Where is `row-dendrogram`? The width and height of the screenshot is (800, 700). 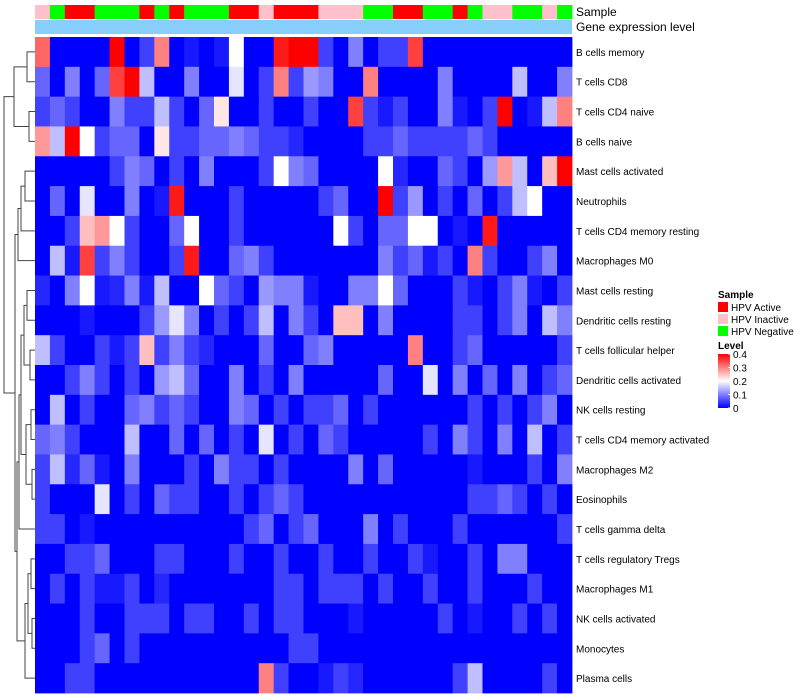
row-dendrogram is located at coordinates (19, 365).